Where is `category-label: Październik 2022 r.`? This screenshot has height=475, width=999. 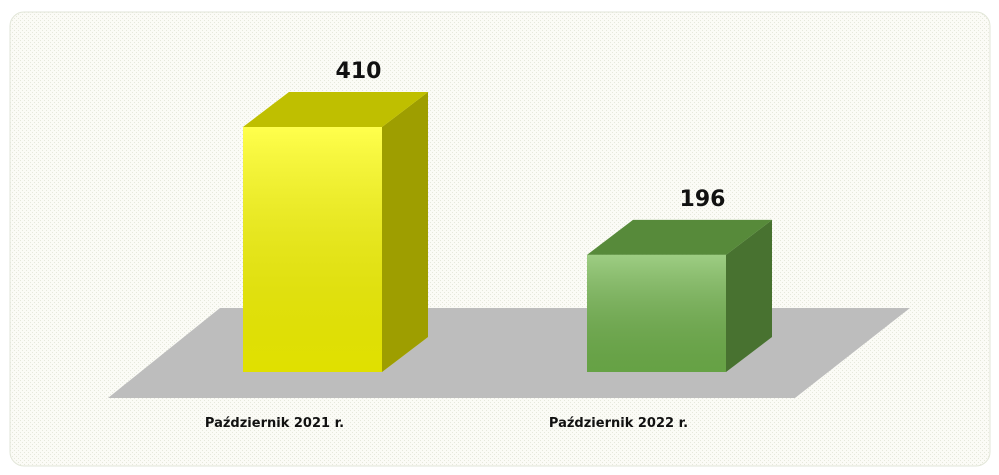
category-label: Październik 2022 r. is located at coordinates (618, 423).